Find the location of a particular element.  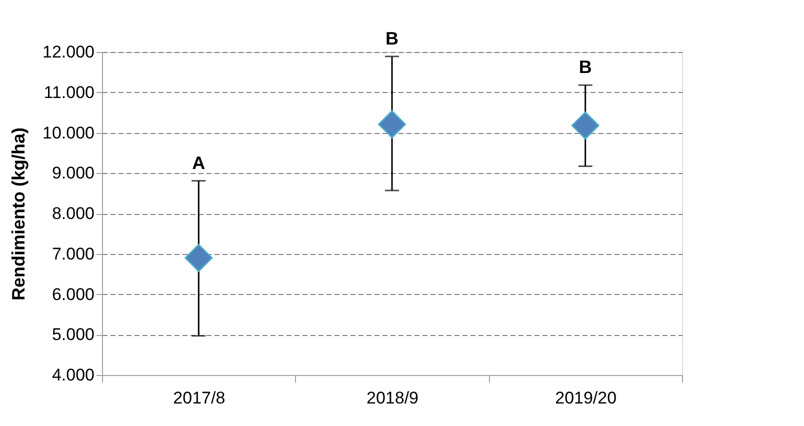

annotation: A is located at coordinates (199, 162).